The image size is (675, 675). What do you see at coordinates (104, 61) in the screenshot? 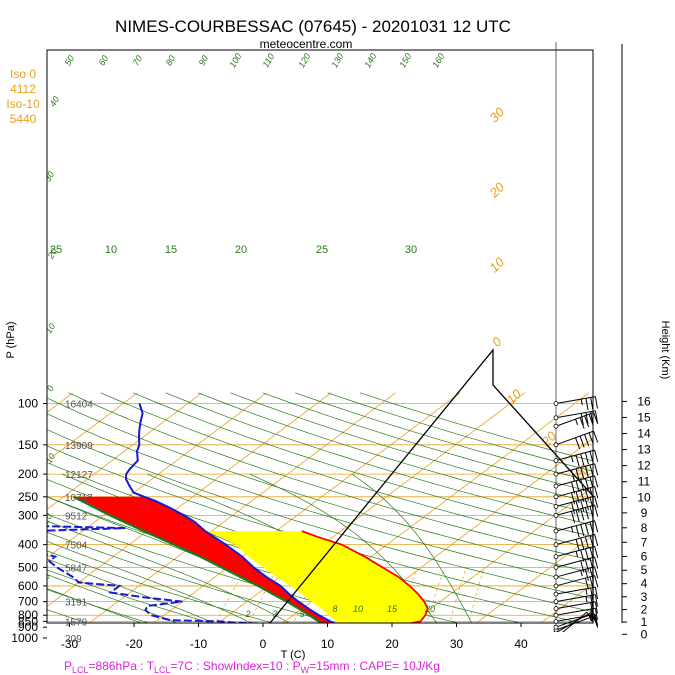
I see `dry-adiabat-label: 60` at bounding box center [104, 61].